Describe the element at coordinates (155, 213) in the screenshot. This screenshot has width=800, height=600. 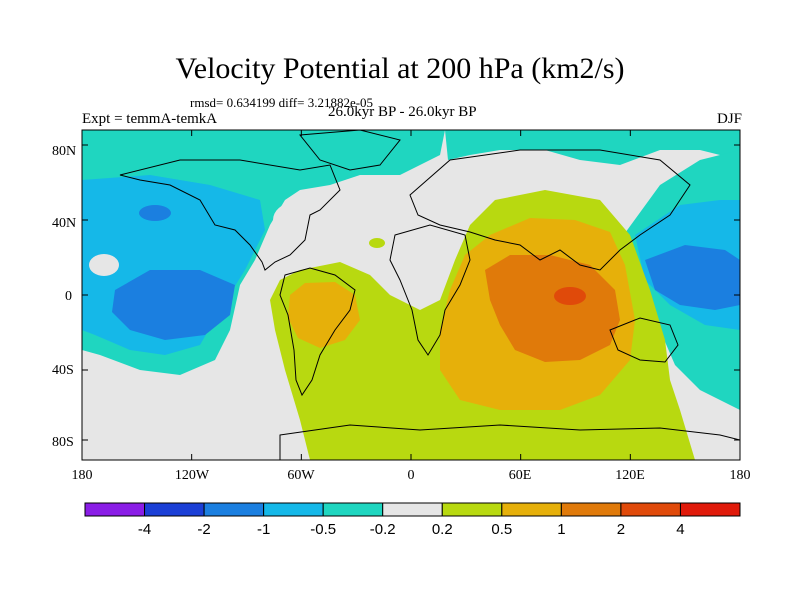
I see `field-neg-strong-small` at that location.